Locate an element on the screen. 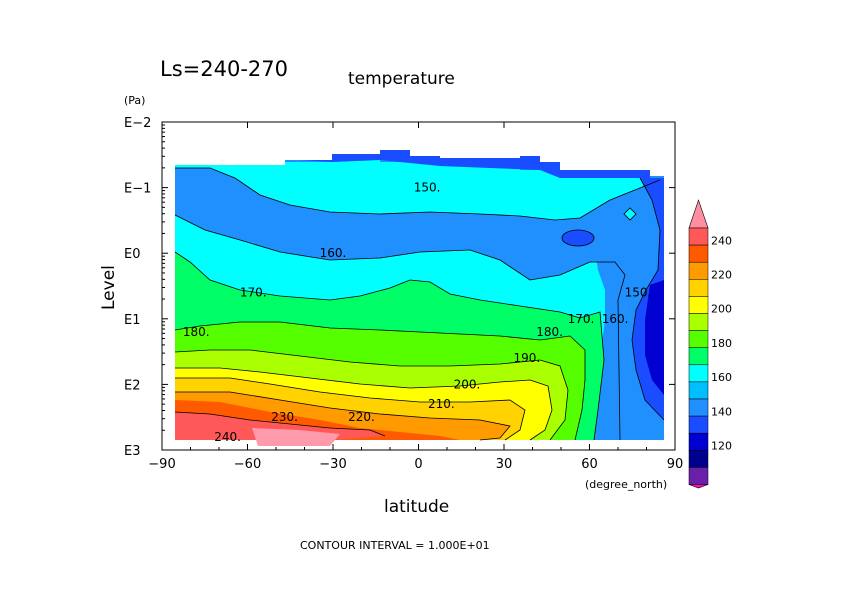 This screenshot has width=842, height=595. y-axis-label: Level is located at coordinates (109, 287).